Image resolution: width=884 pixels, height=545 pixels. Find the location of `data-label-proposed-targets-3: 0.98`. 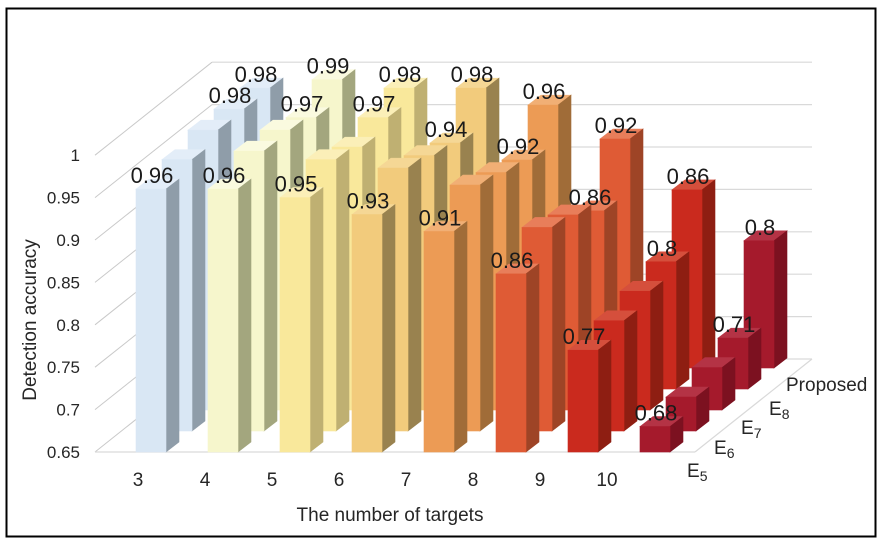

data-label-proposed-targets-3: 0.98 is located at coordinates (256, 74).